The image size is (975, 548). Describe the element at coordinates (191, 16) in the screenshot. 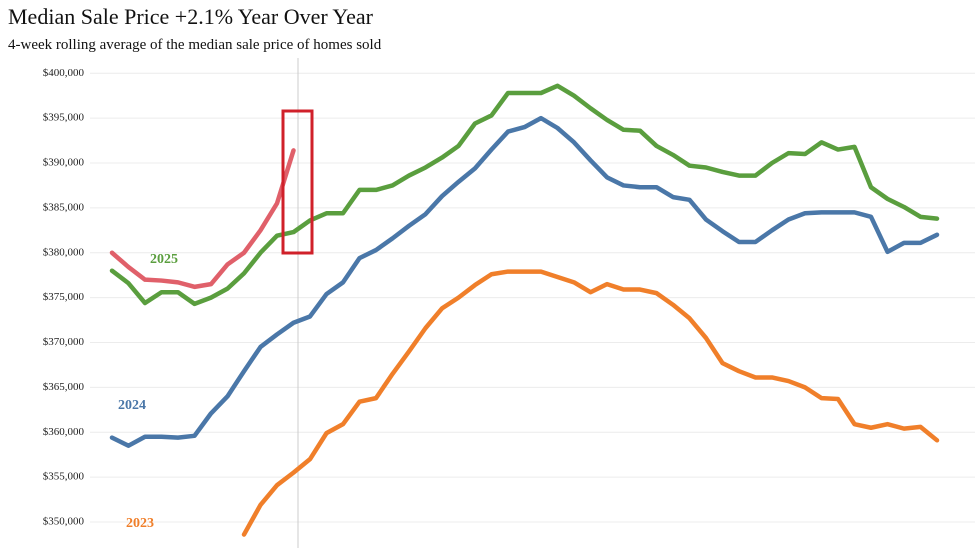

I see `chart-title: Median Sale Price +2.1% Year Over Year` at that location.